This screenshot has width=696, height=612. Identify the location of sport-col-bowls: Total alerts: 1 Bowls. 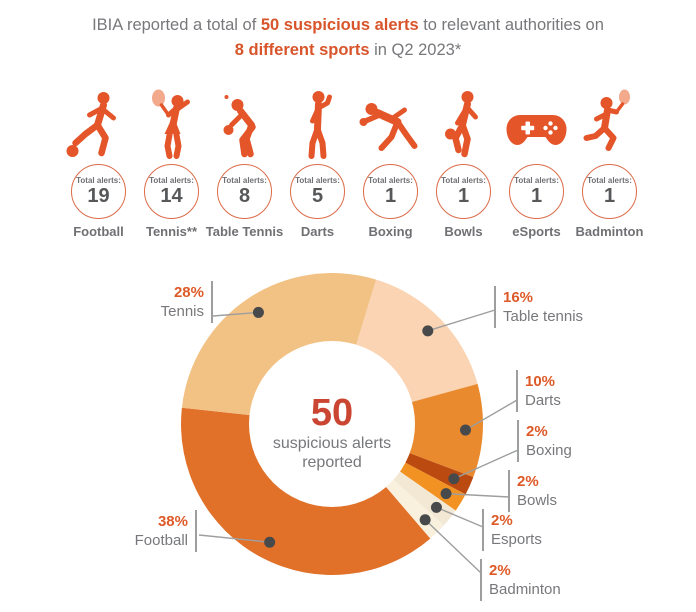
(463, 163).